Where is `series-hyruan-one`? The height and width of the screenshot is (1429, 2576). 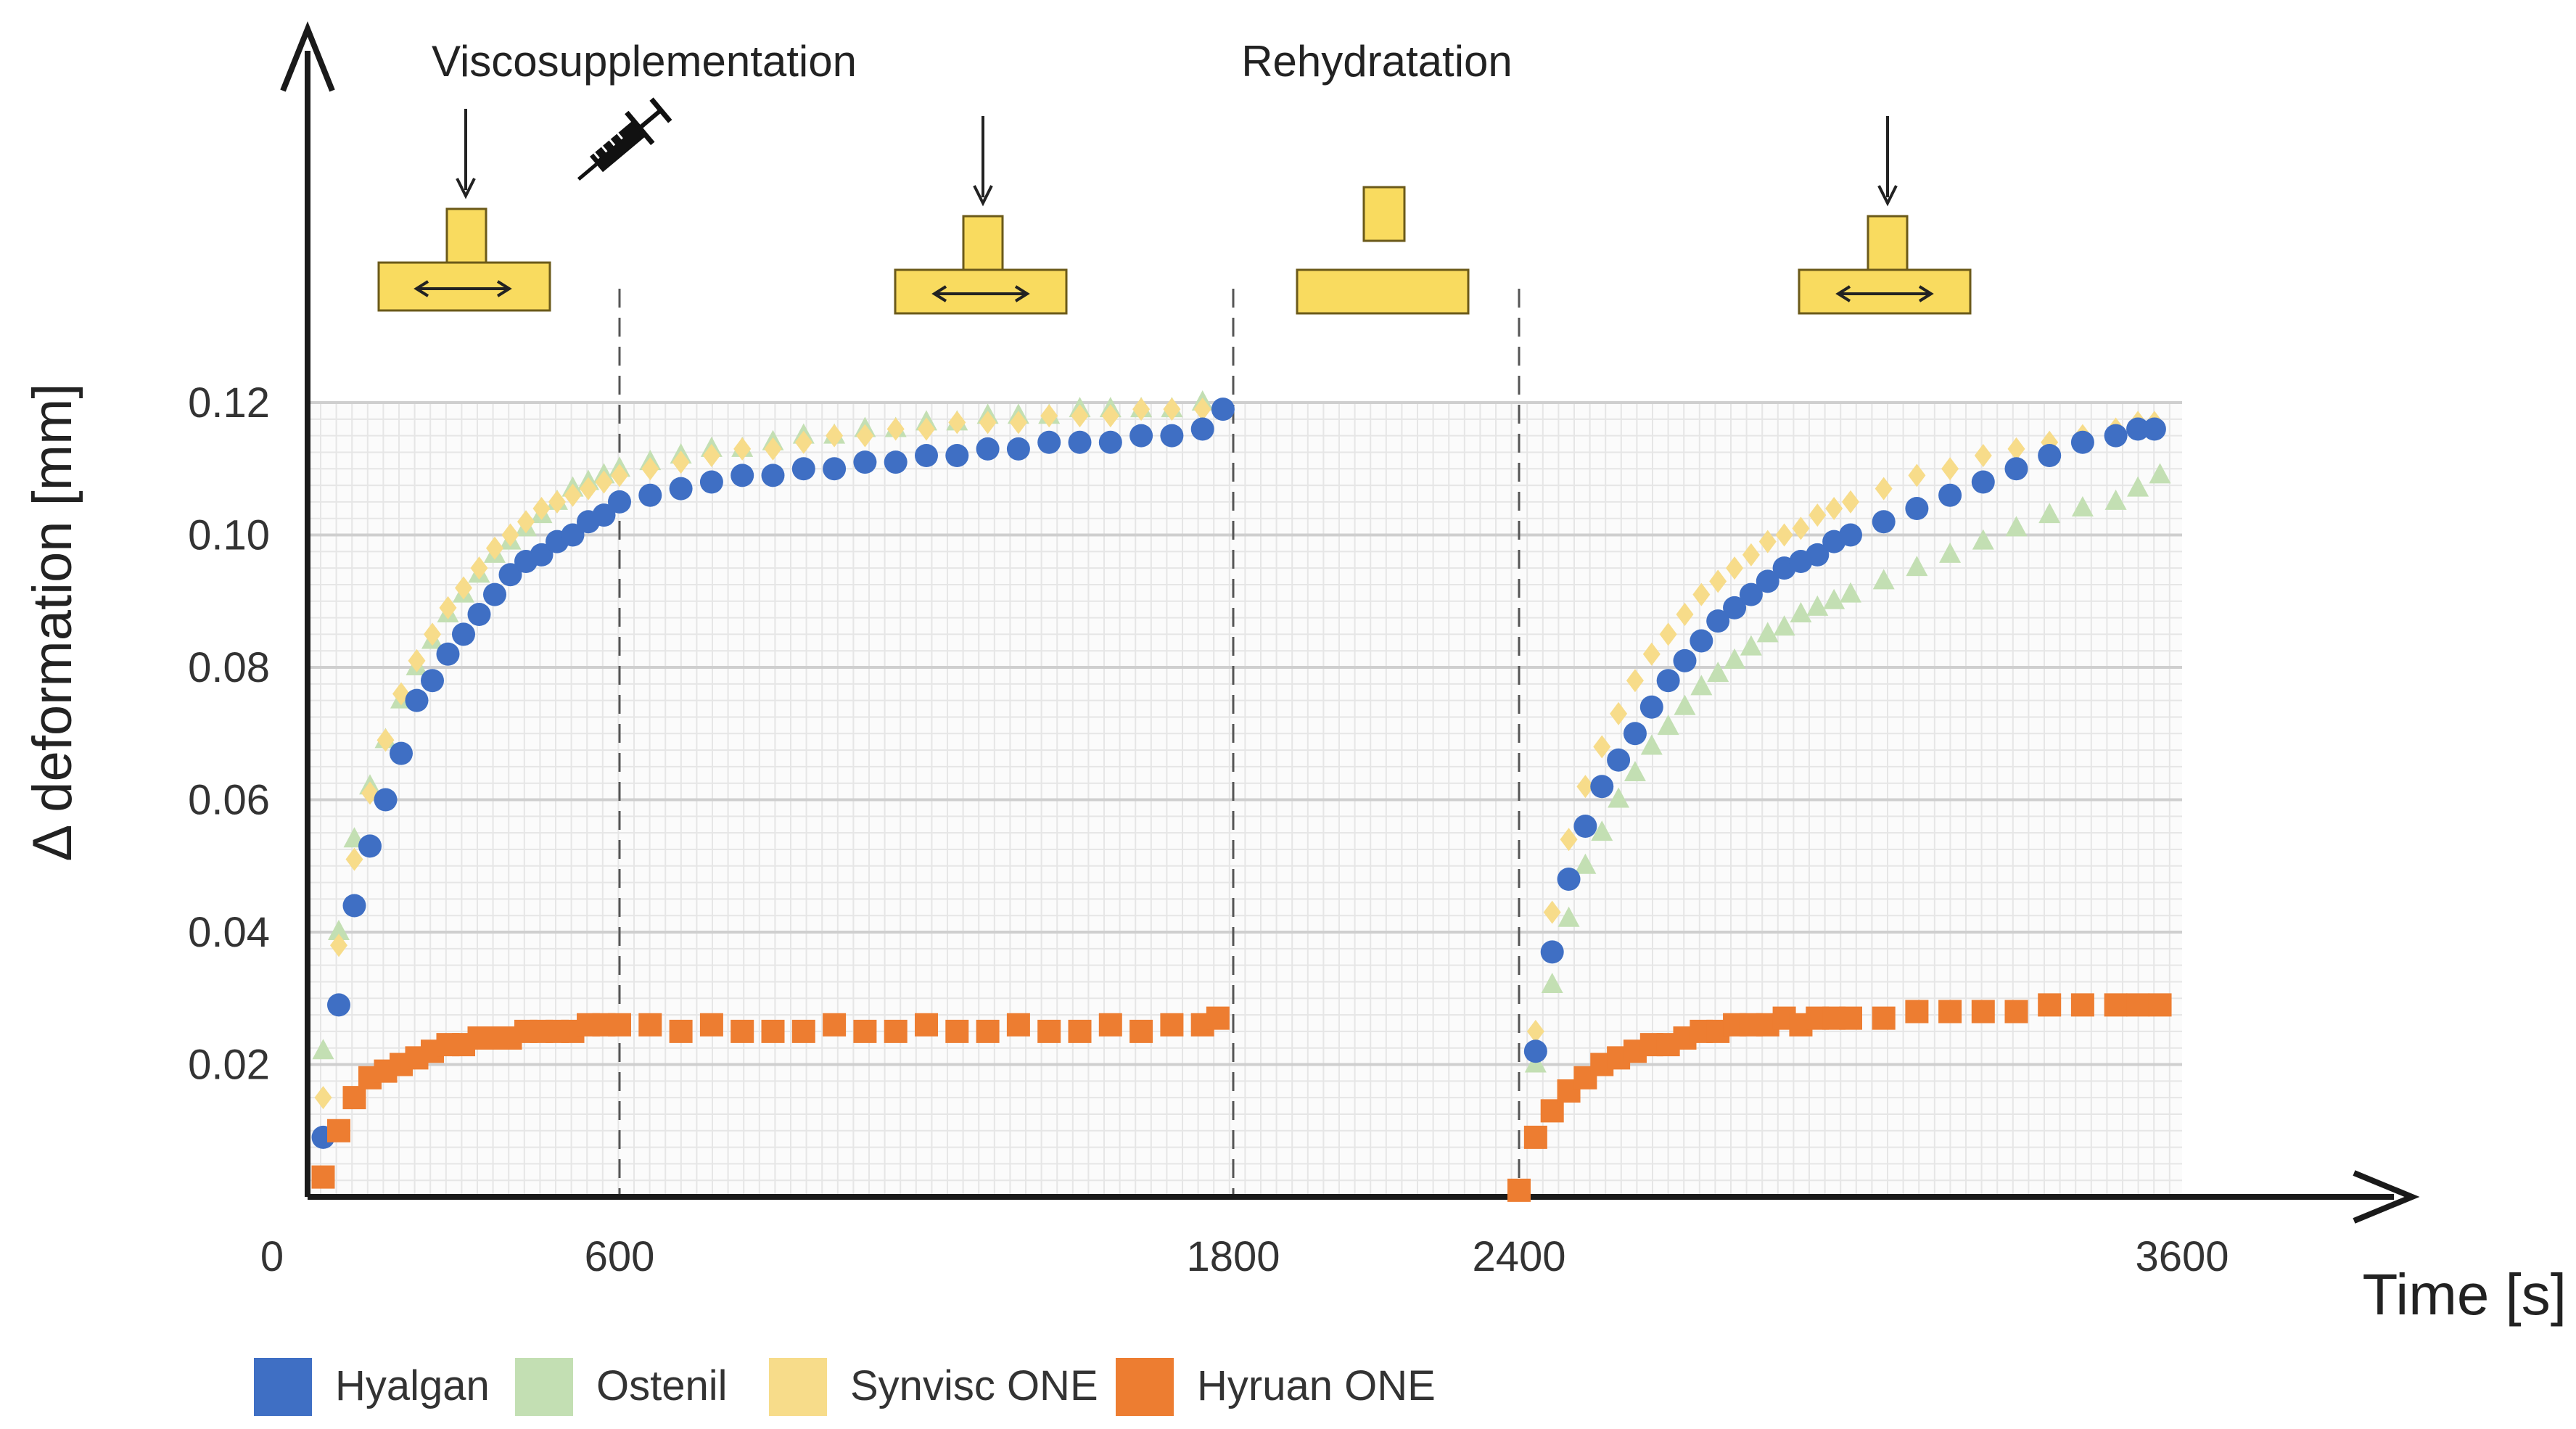
series-hyruan-one is located at coordinates (1241, 1097).